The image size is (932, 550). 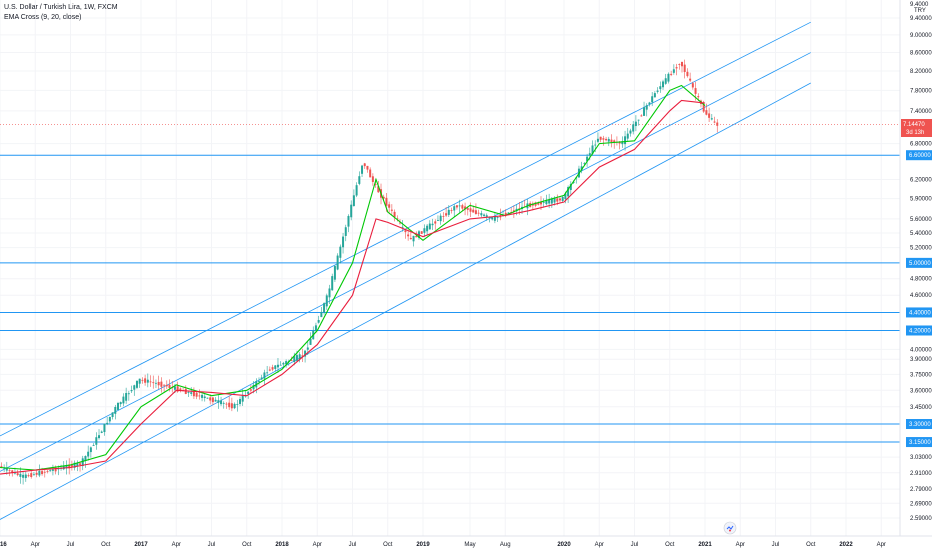 I want to click on price-tick-label: 7.80000, so click(x=921, y=91).